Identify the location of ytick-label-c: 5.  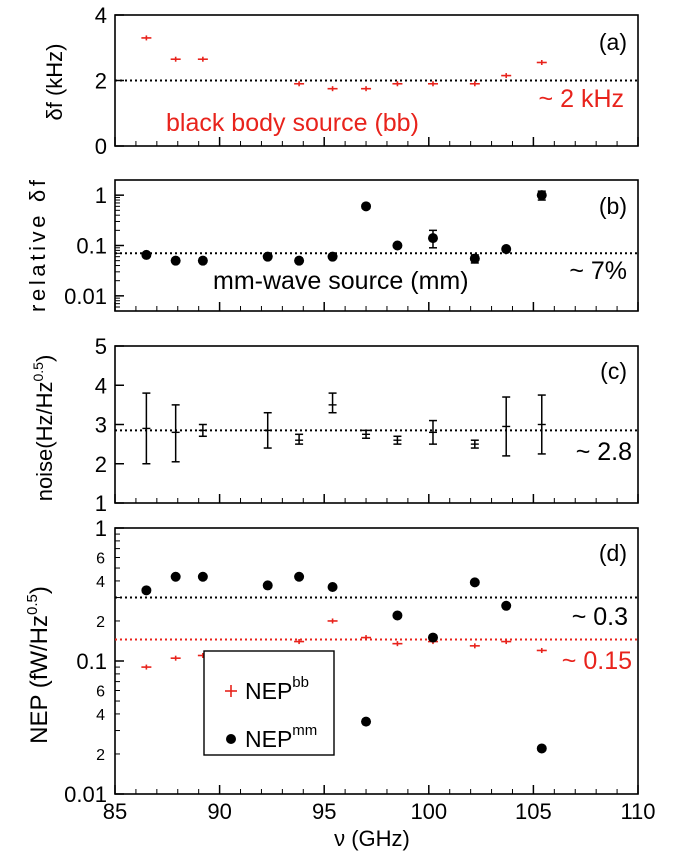
(101, 346).